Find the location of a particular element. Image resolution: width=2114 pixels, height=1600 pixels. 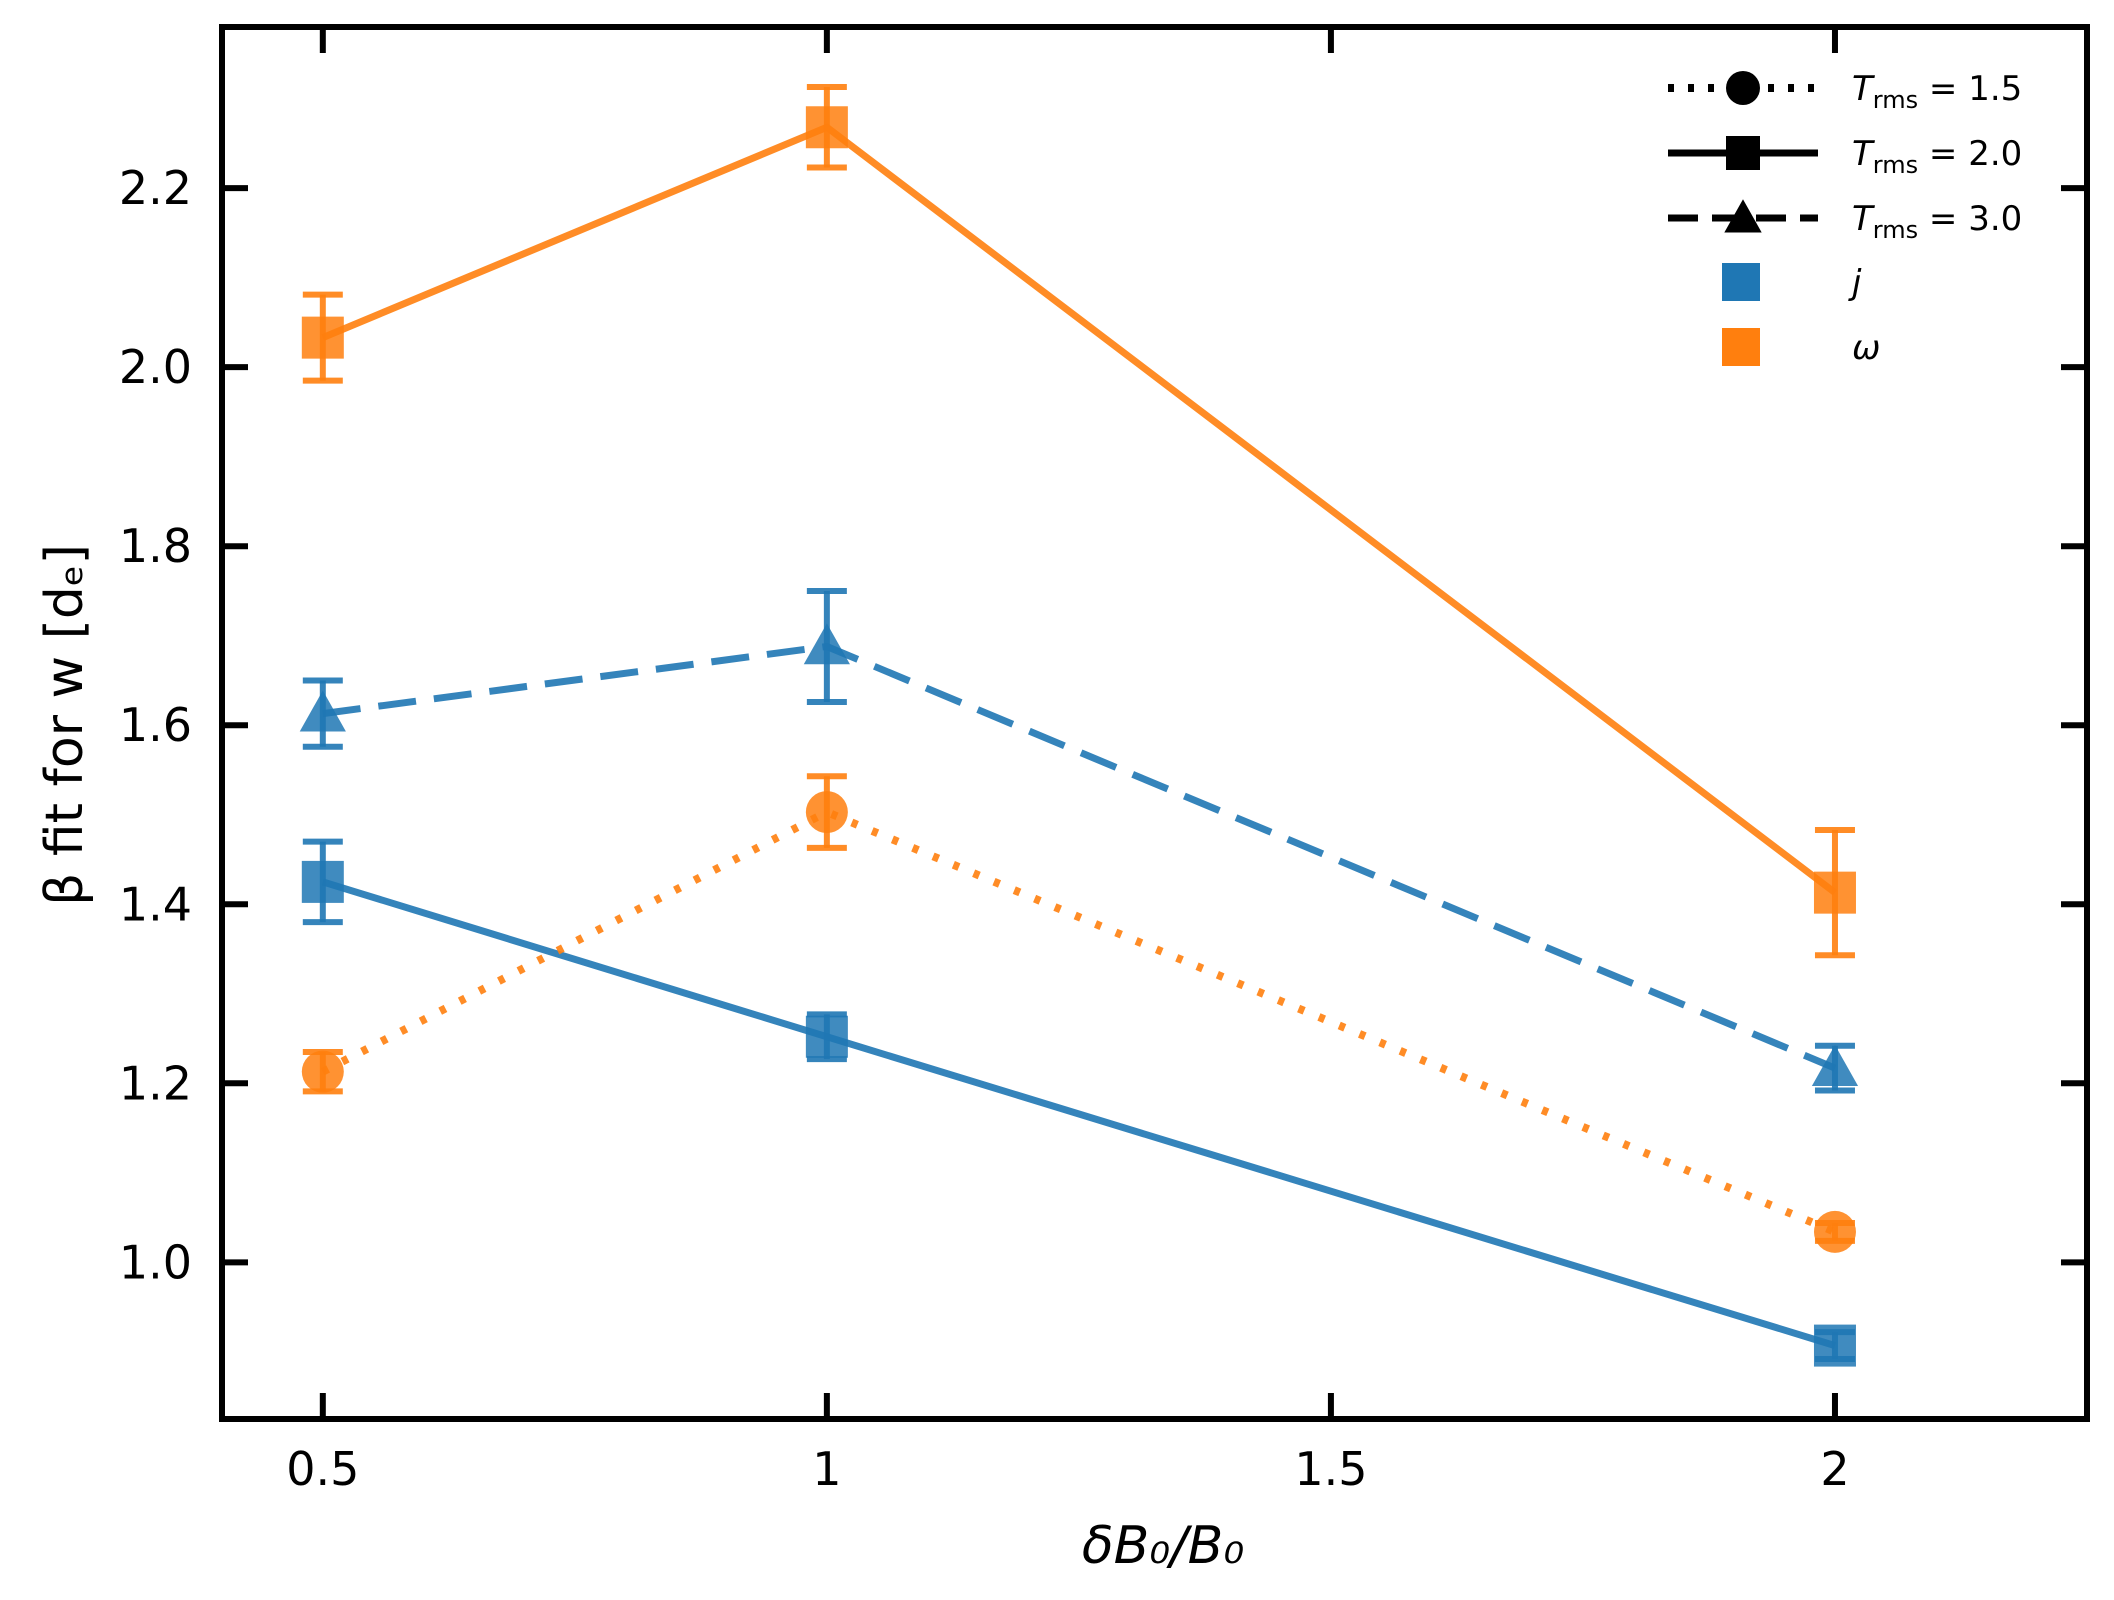

legend-label-val: = 1.5 is located at coordinates (1970, 89).